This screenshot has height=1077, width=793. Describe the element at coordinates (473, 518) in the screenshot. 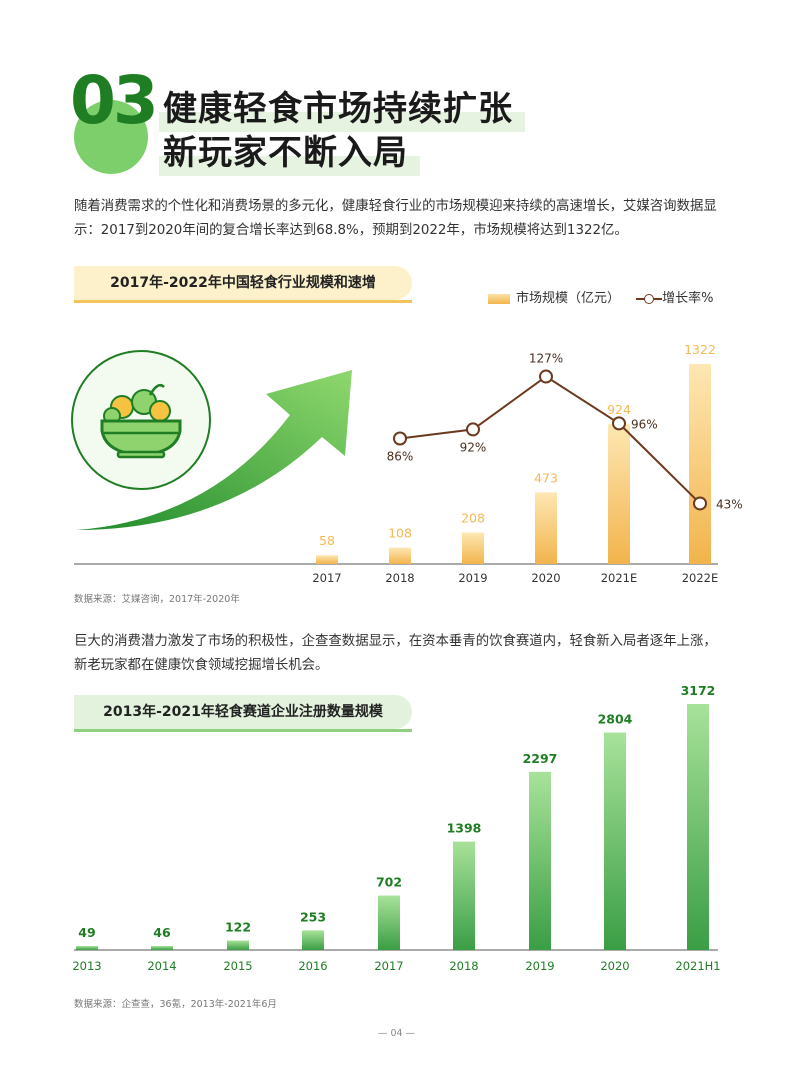

I see `chart1-bar-value-label: 208` at that location.